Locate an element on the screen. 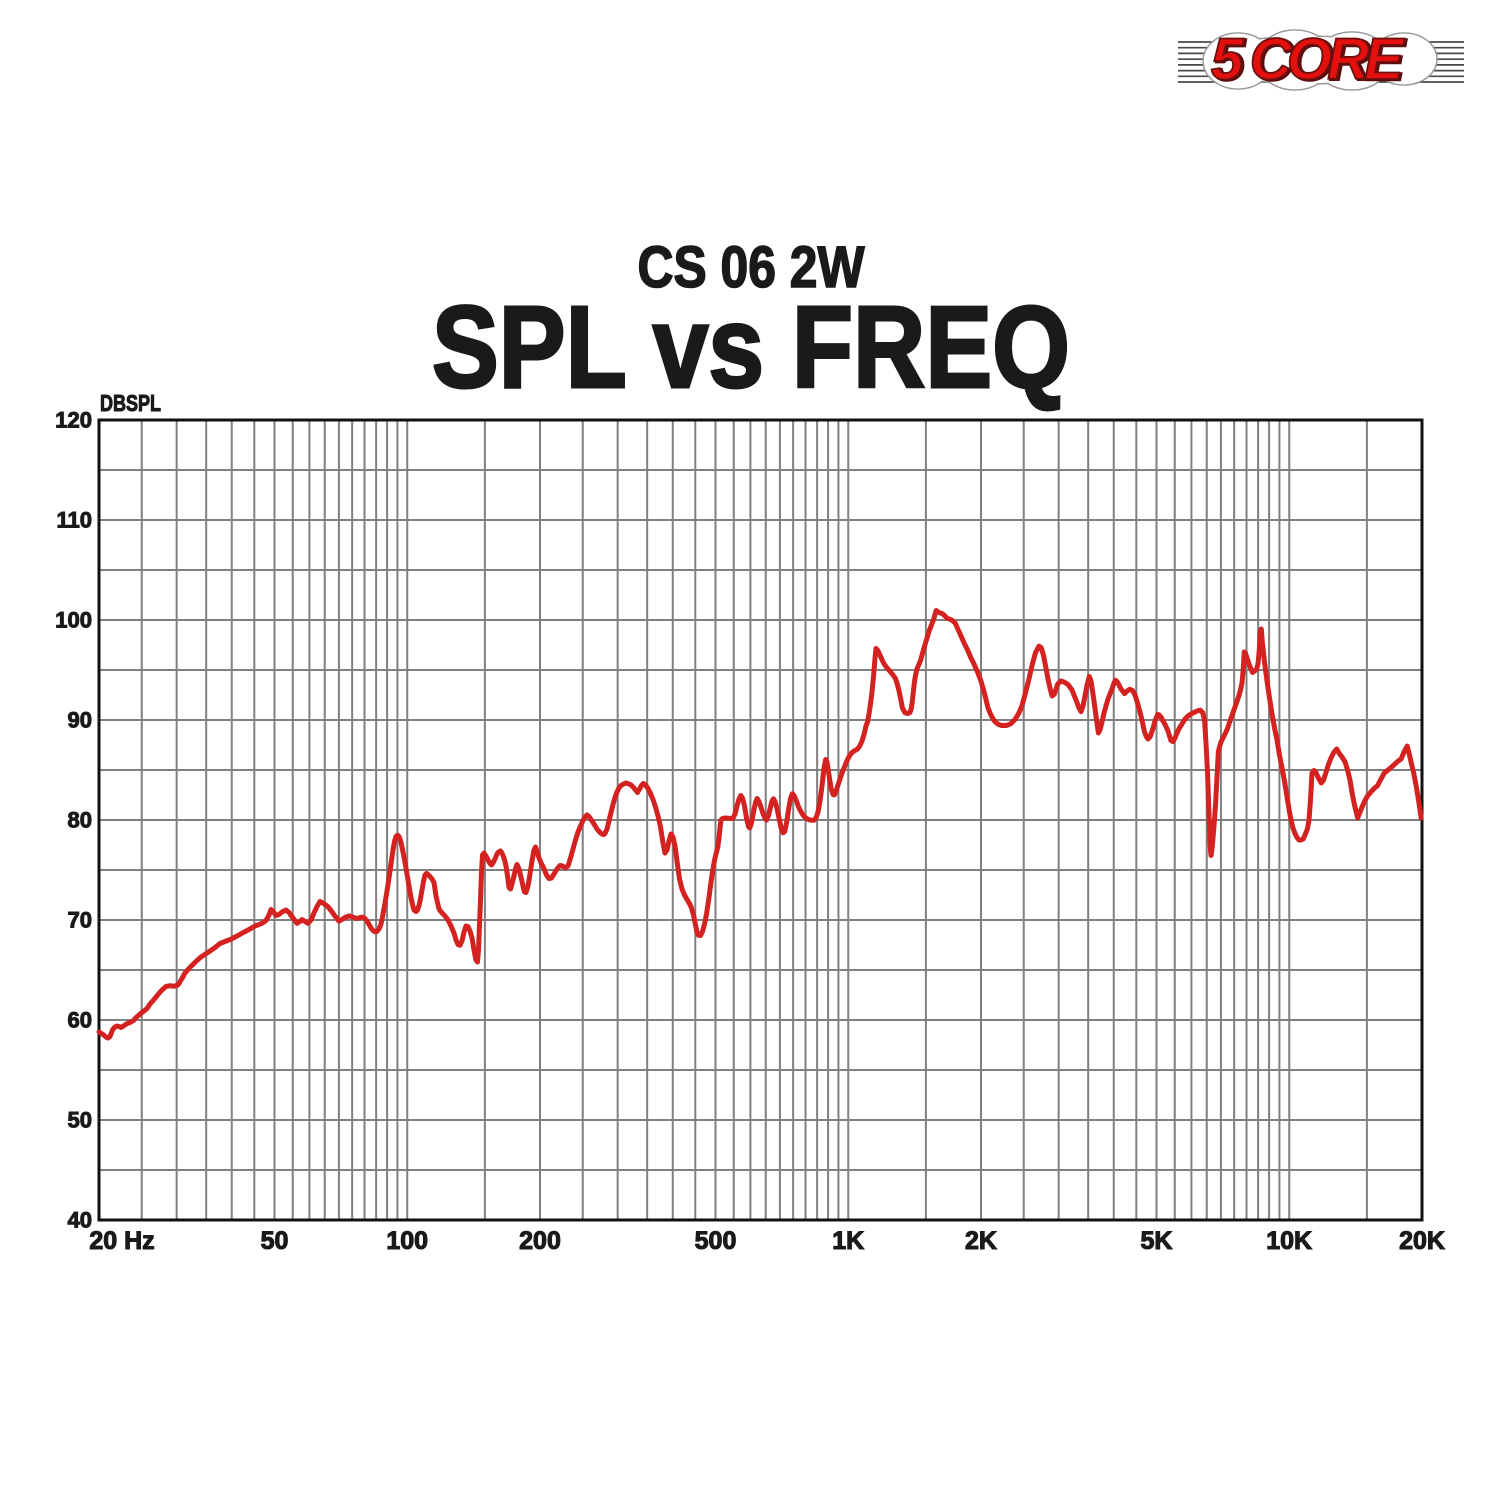 The image size is (1500, 1500). svg-text: 20K is located at coordinates (1422, 1241).